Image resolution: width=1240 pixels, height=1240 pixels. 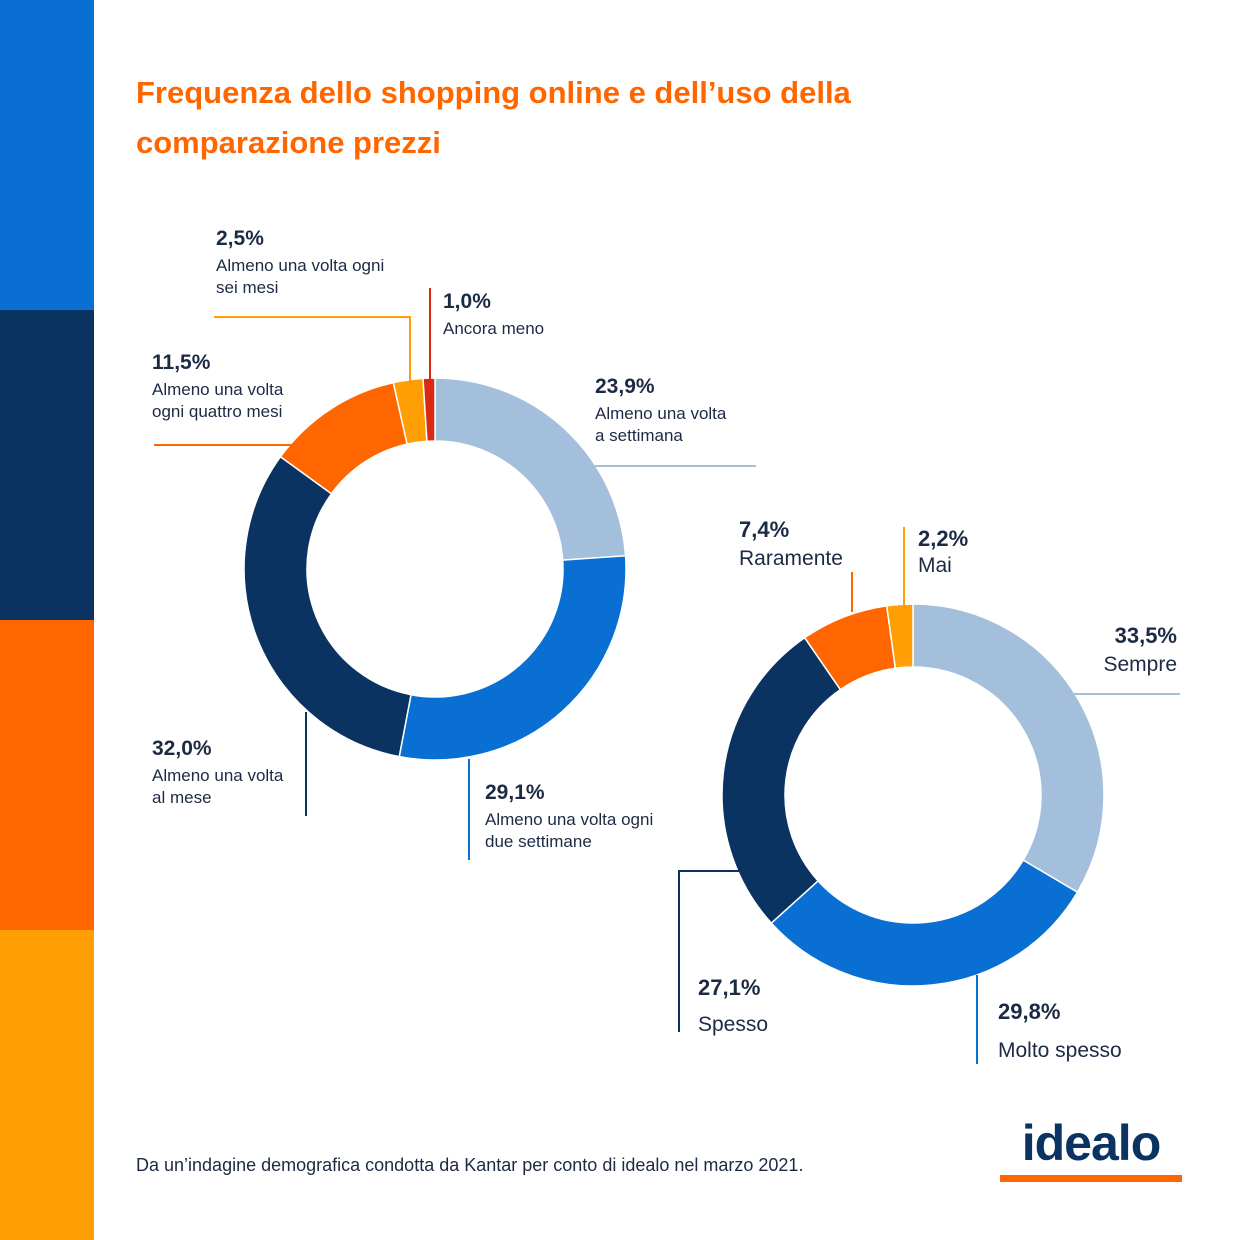 I want to click on sidebar-stripe-blue, so click(x=47, y=155).